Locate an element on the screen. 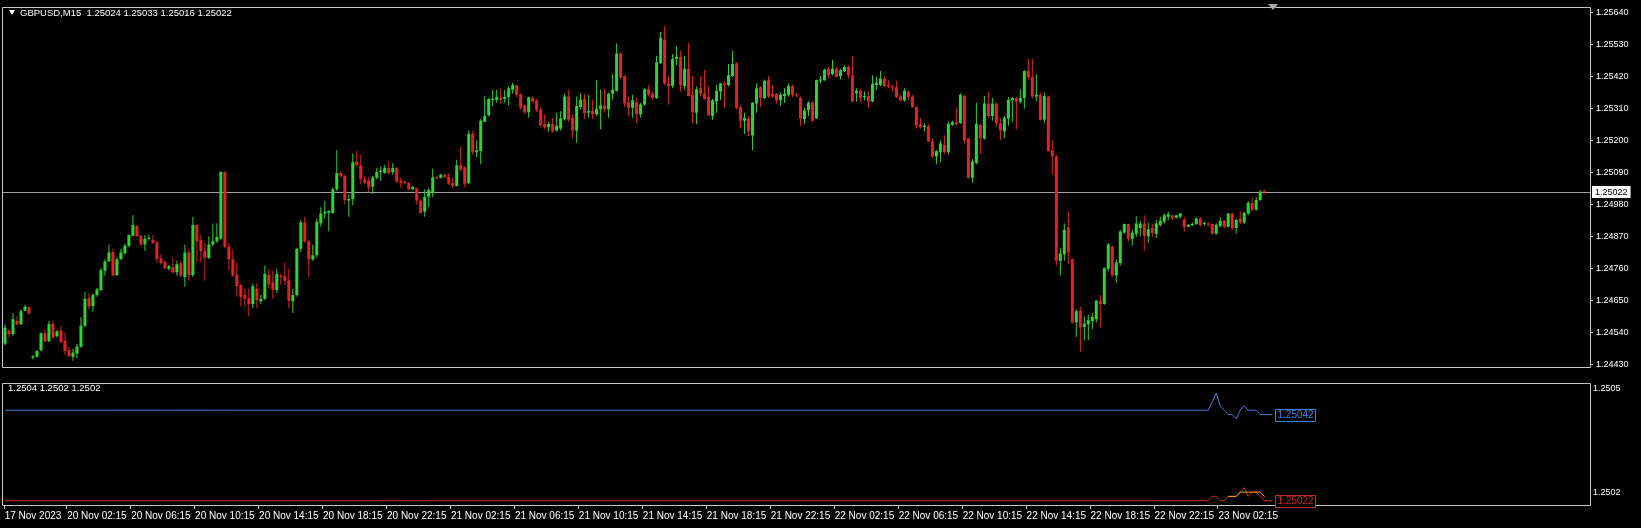 The height and width of the screenshot is (528, 1641). x-tick-label: 21 Nov 02:15 is located at coordinates (480, 515).